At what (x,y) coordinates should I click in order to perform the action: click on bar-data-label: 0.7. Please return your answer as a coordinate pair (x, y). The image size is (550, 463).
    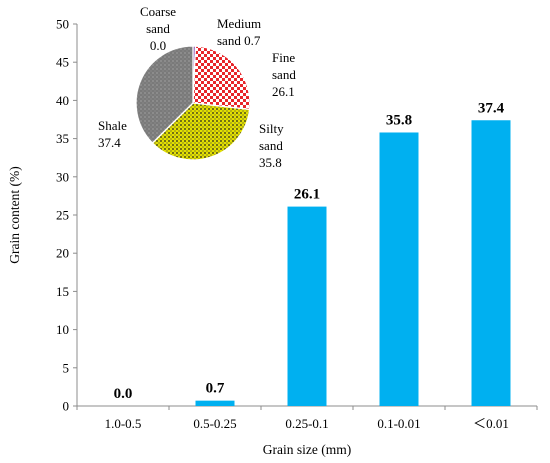
    Looking at the image, I should click on (215, 389).